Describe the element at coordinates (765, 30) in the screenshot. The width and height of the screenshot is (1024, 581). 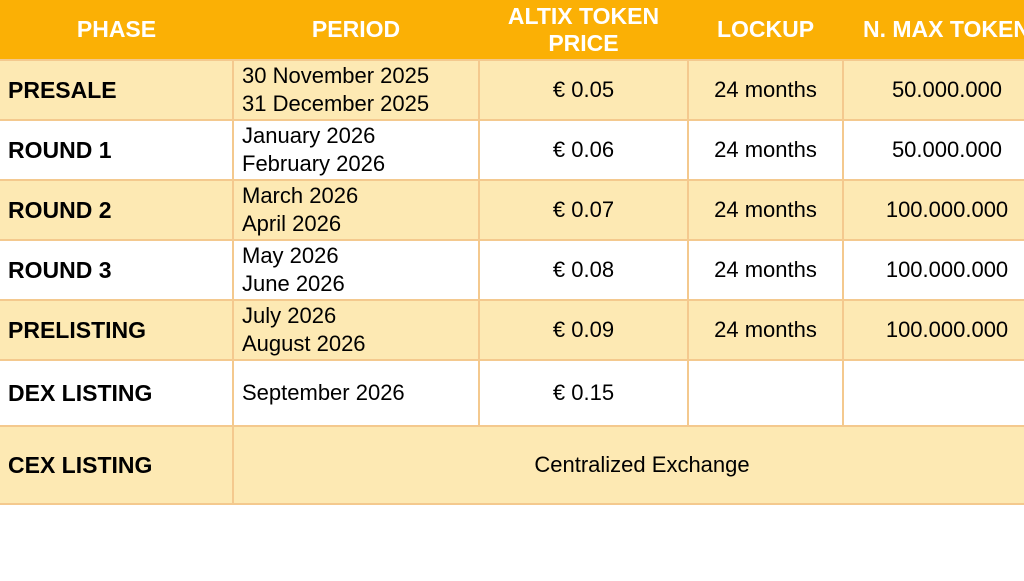
I see `column-header-lockup: LOCKUP` at that location.